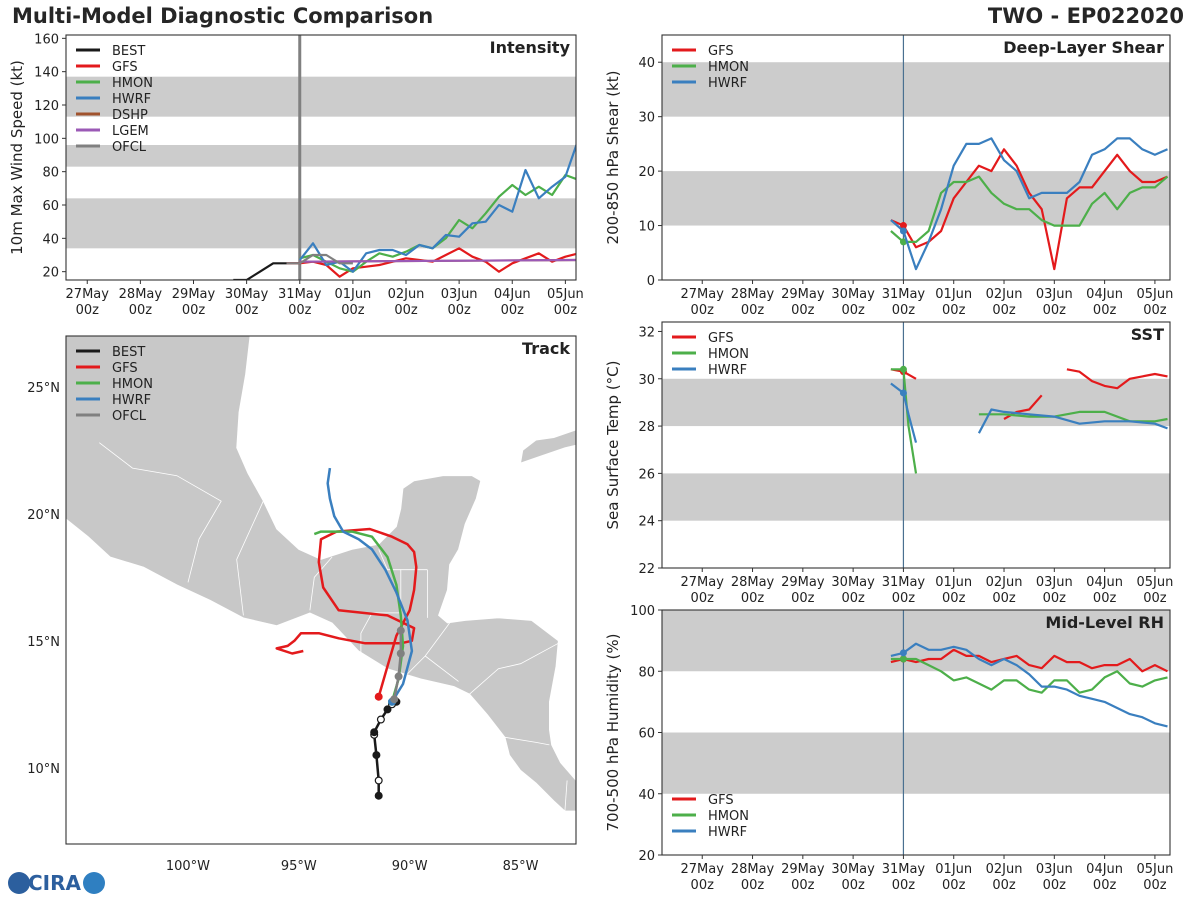  Describe the element at coordinates (43, 642) in the screenshot. I see `y-tick-label: 15°N` at that location.